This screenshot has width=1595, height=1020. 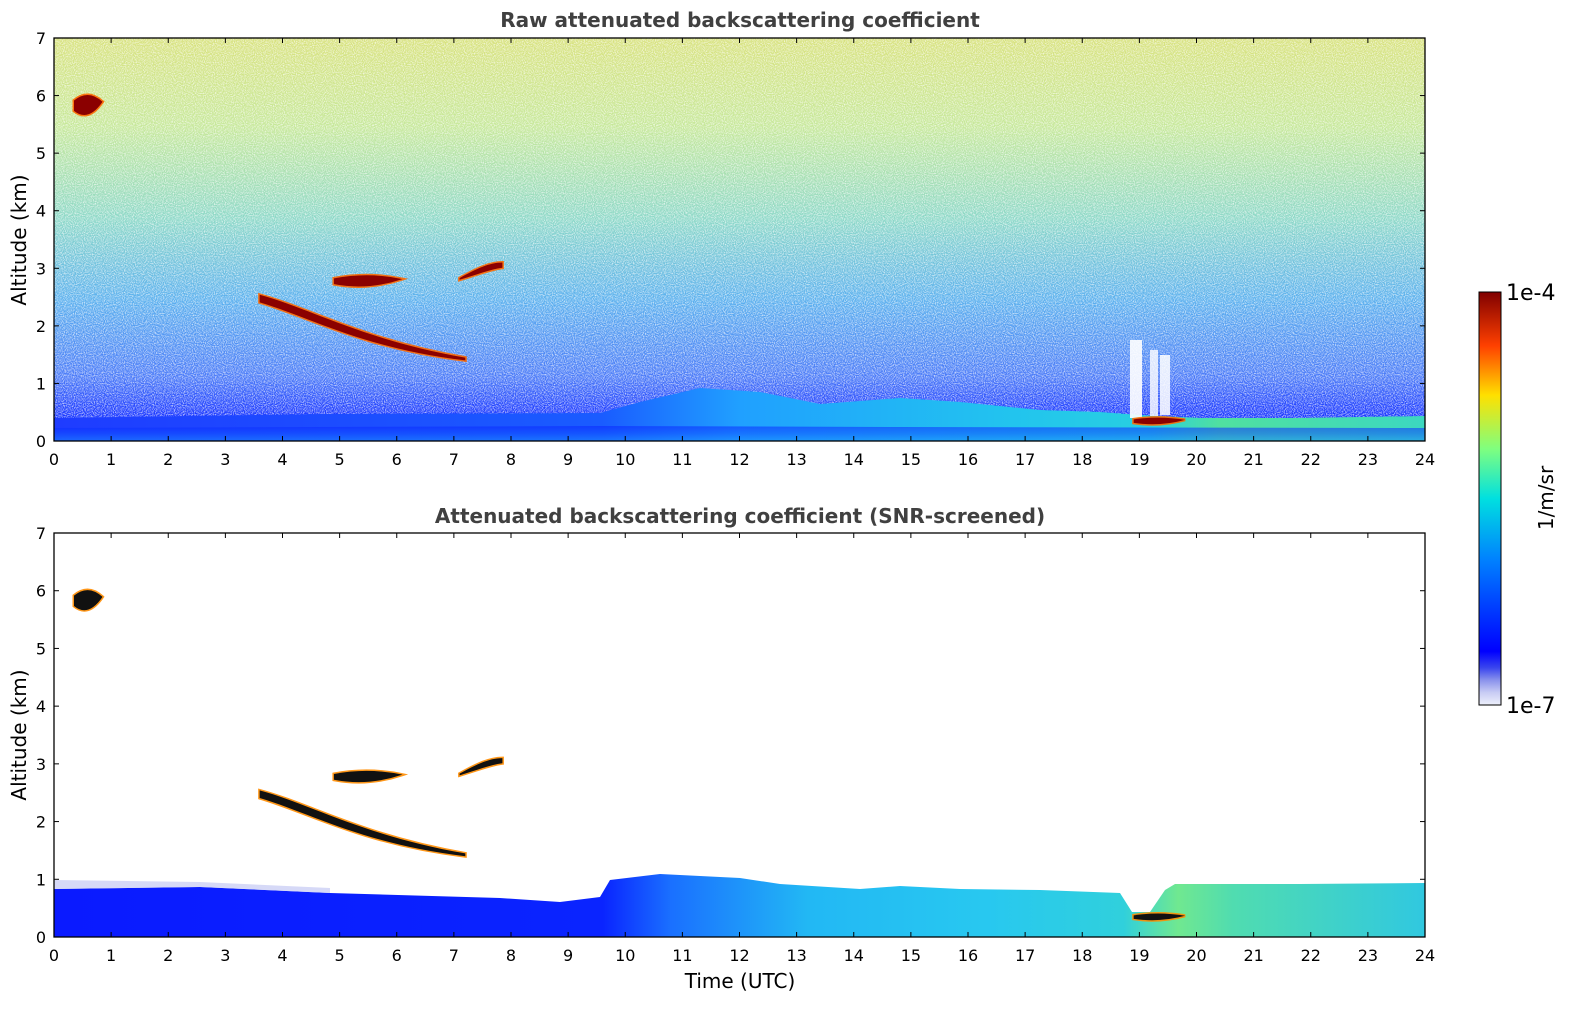 I want to click on screened-boundary-layer, so click(x=739, y=905).